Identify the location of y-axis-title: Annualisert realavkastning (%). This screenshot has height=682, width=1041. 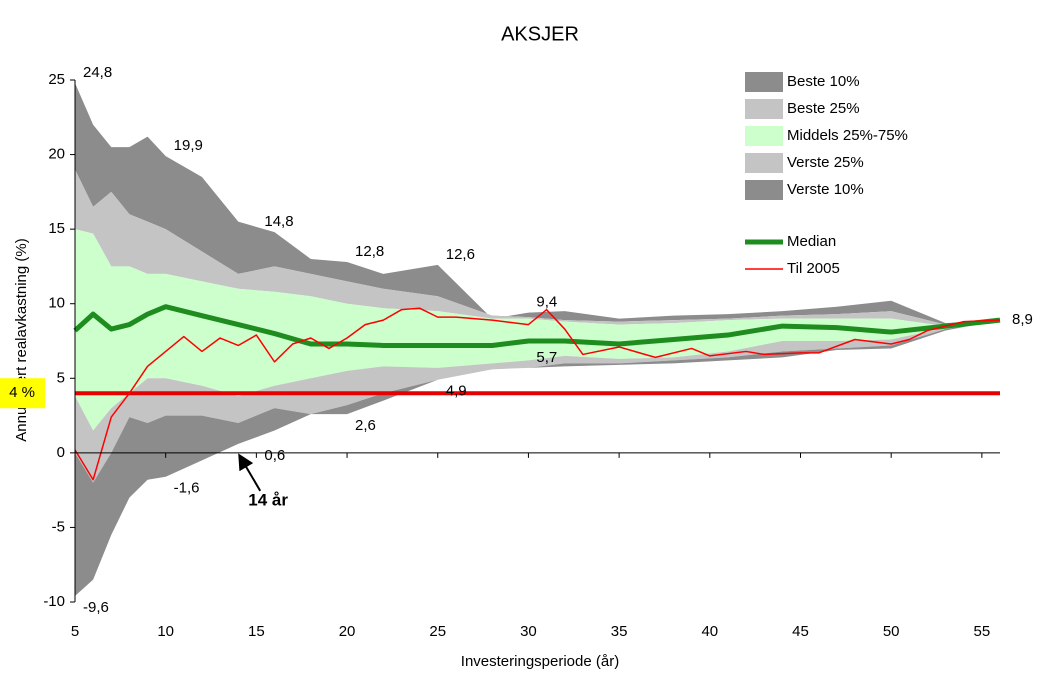
(21, 339).